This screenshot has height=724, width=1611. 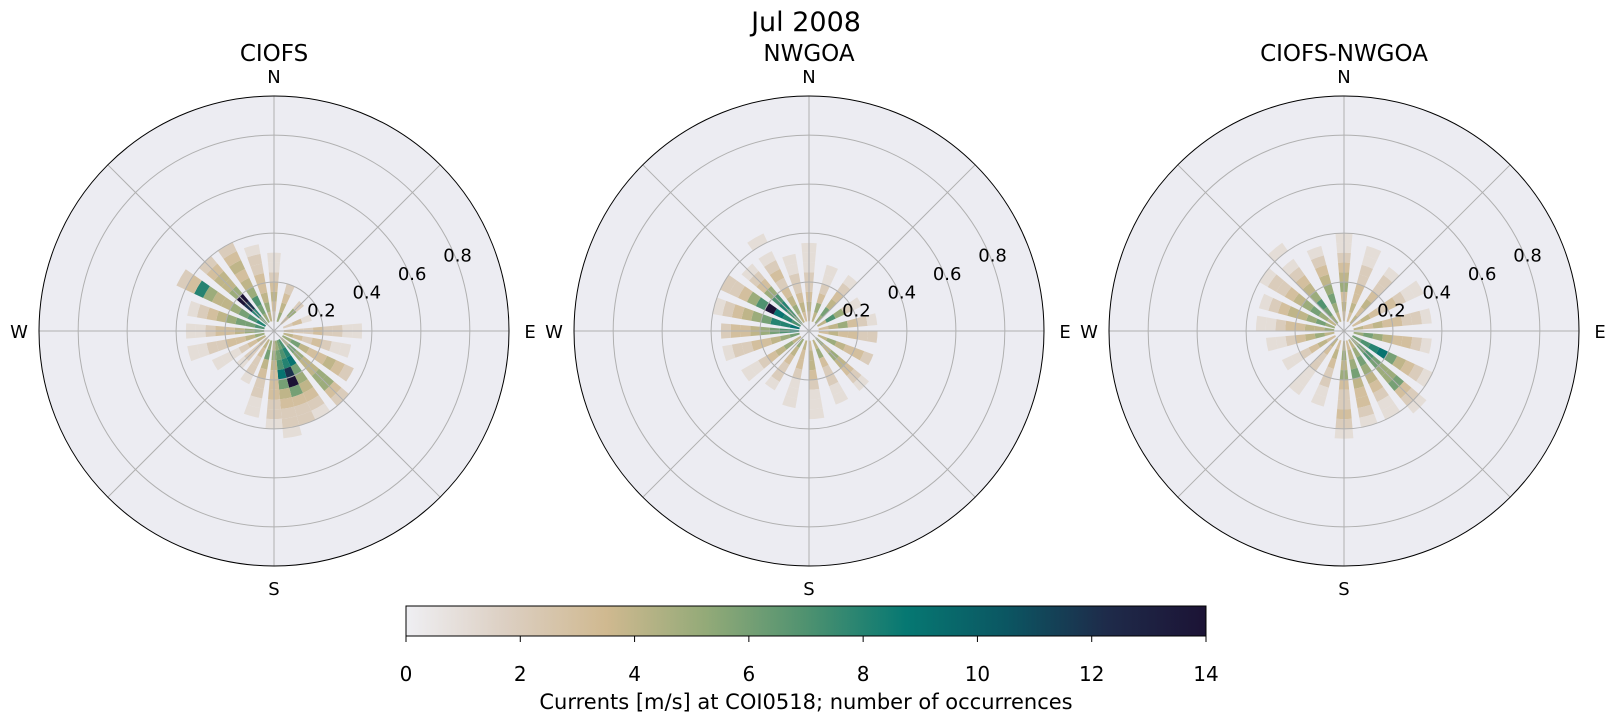 What do you see at coordinates (634, 674) in the screenshot?
I see `colorbar-tick-label: 4` at bounding box center [634, 674].